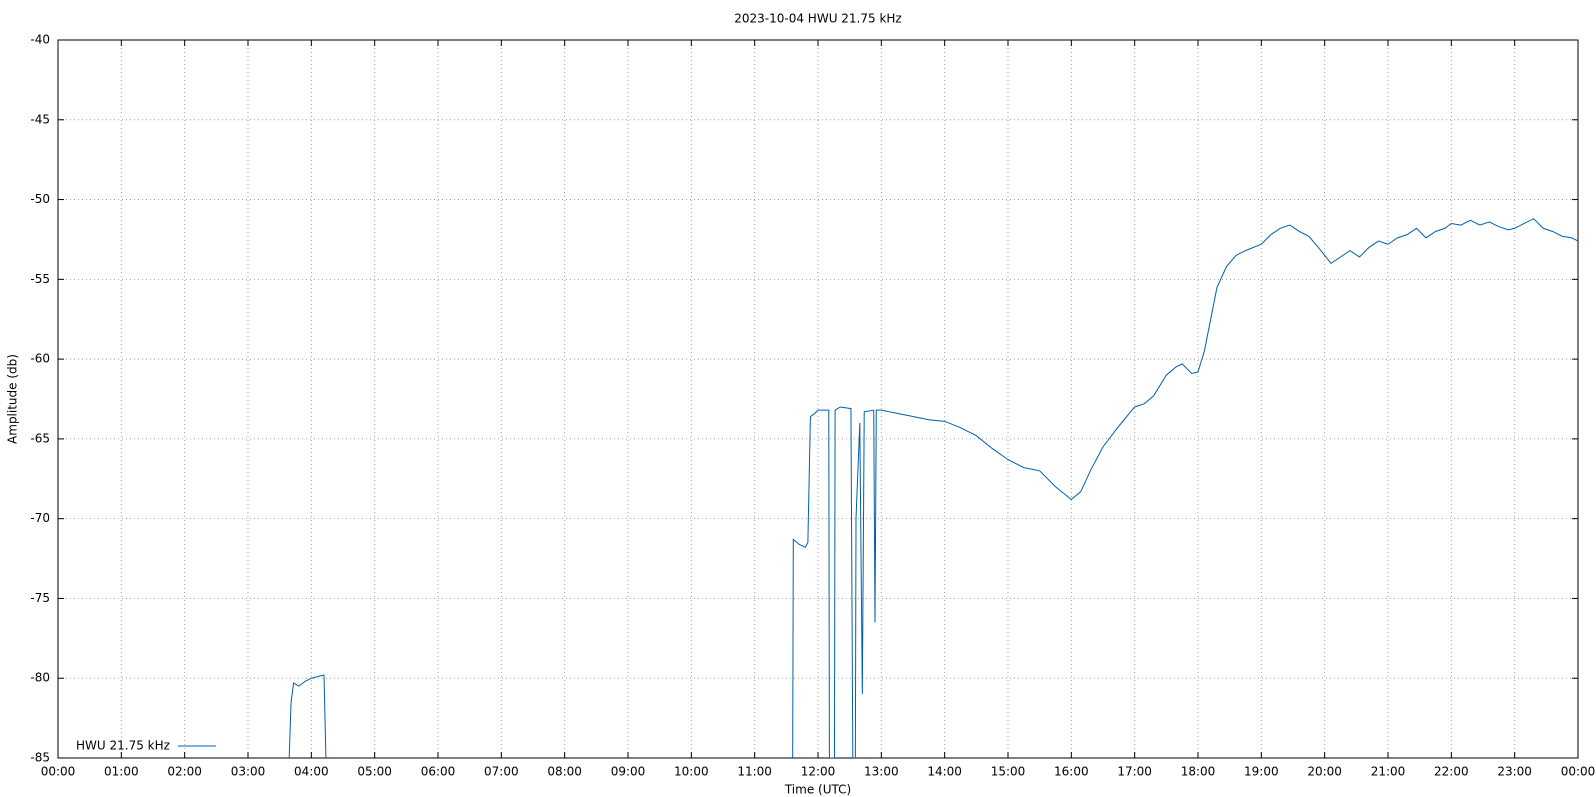 The height and width of the screenshot is (797, 1596). Describe the element at coordinates (40, 678) in the screenshot. I see `y-tick-label: -80` at that location.